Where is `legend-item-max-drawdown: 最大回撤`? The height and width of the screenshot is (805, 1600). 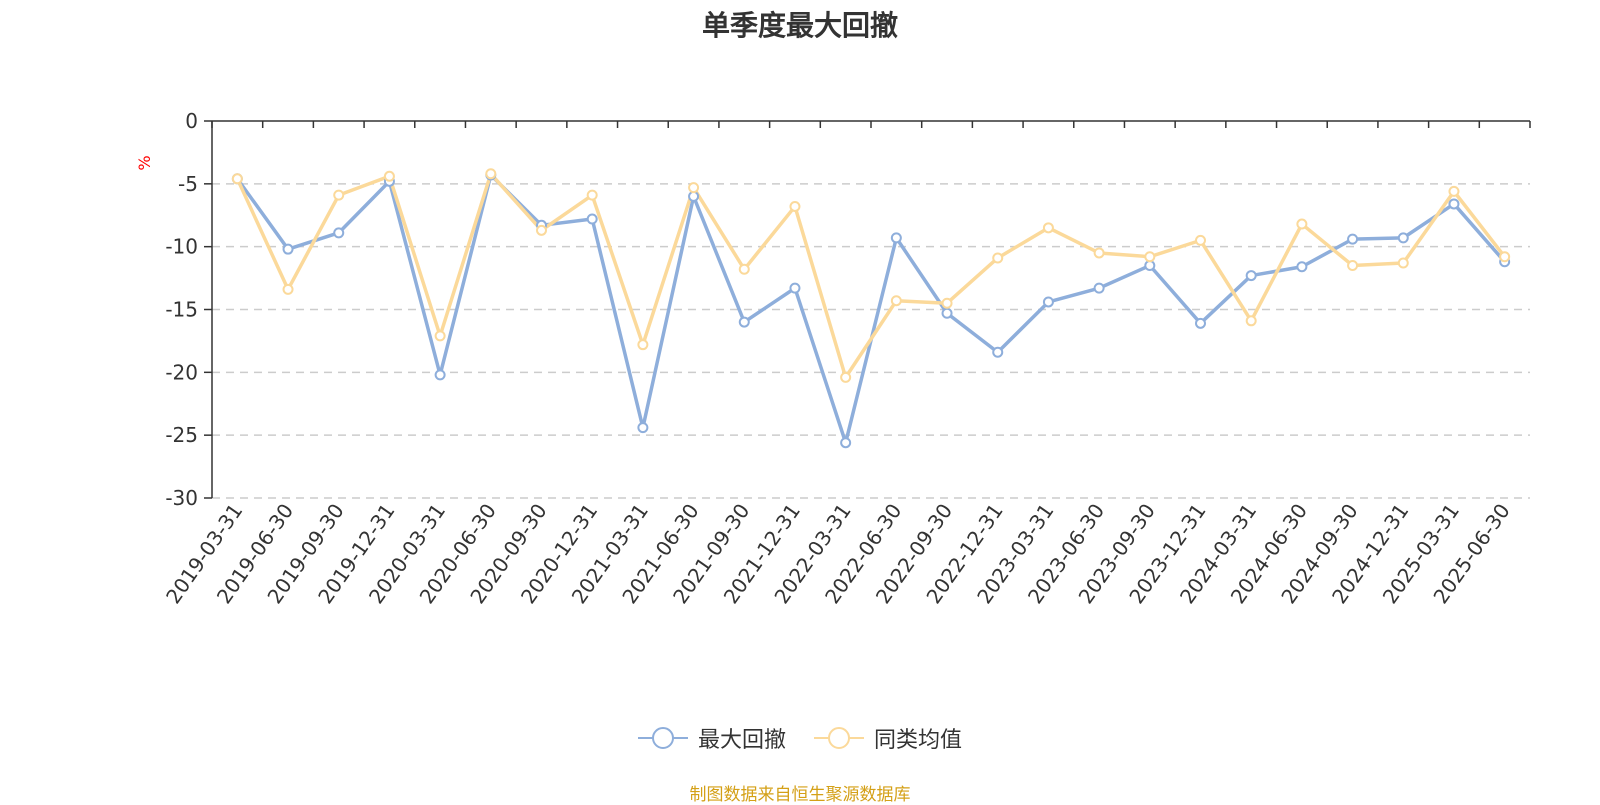
legend-item-max-drawdown: 最大回撤 is located at coordinates (711, 738).